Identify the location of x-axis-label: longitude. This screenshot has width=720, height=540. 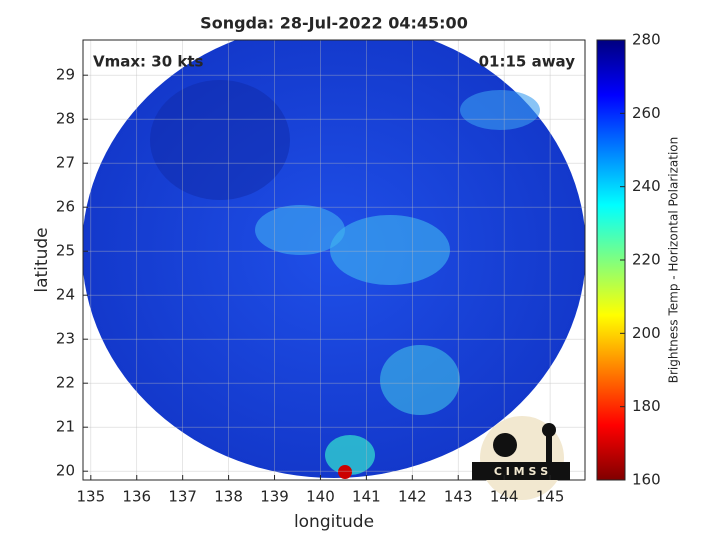
(334, 522).